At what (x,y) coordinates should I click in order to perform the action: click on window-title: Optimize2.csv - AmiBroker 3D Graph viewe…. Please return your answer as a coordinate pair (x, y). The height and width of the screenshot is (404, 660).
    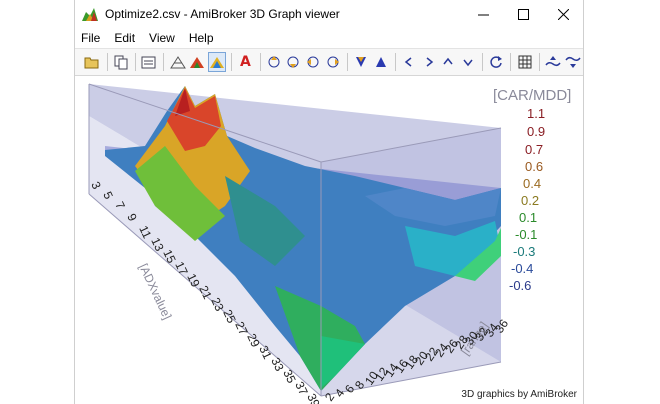
    Looking at the image, I should click on (222, 14).